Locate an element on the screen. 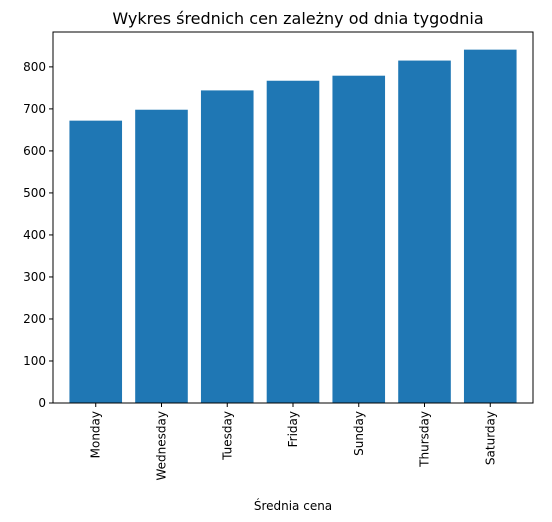  x-tick-label: Wednesday is located at coordinates (161, 445).